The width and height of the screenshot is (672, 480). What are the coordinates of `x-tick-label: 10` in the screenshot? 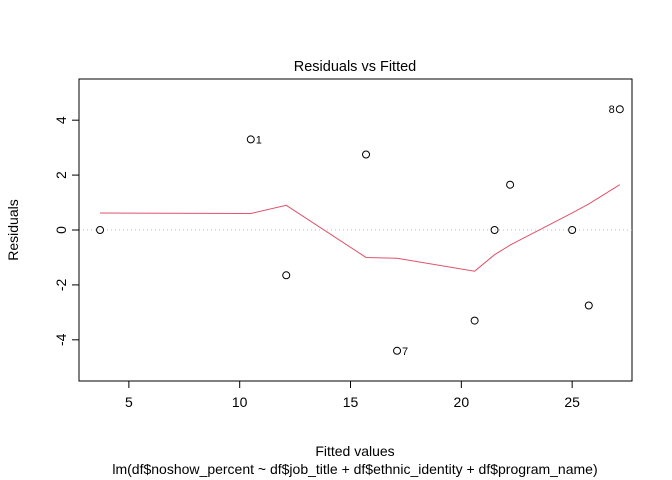 It's located at (240, 402).